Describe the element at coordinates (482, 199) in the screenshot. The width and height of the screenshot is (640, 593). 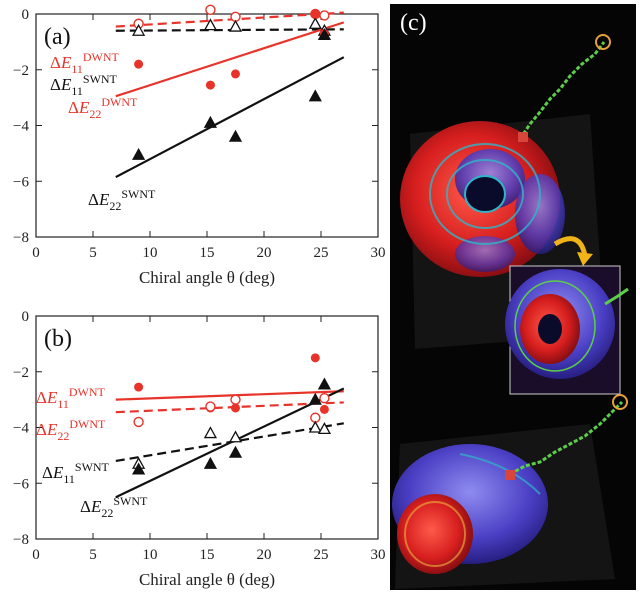
I see `nanotube-end-view` at that location.